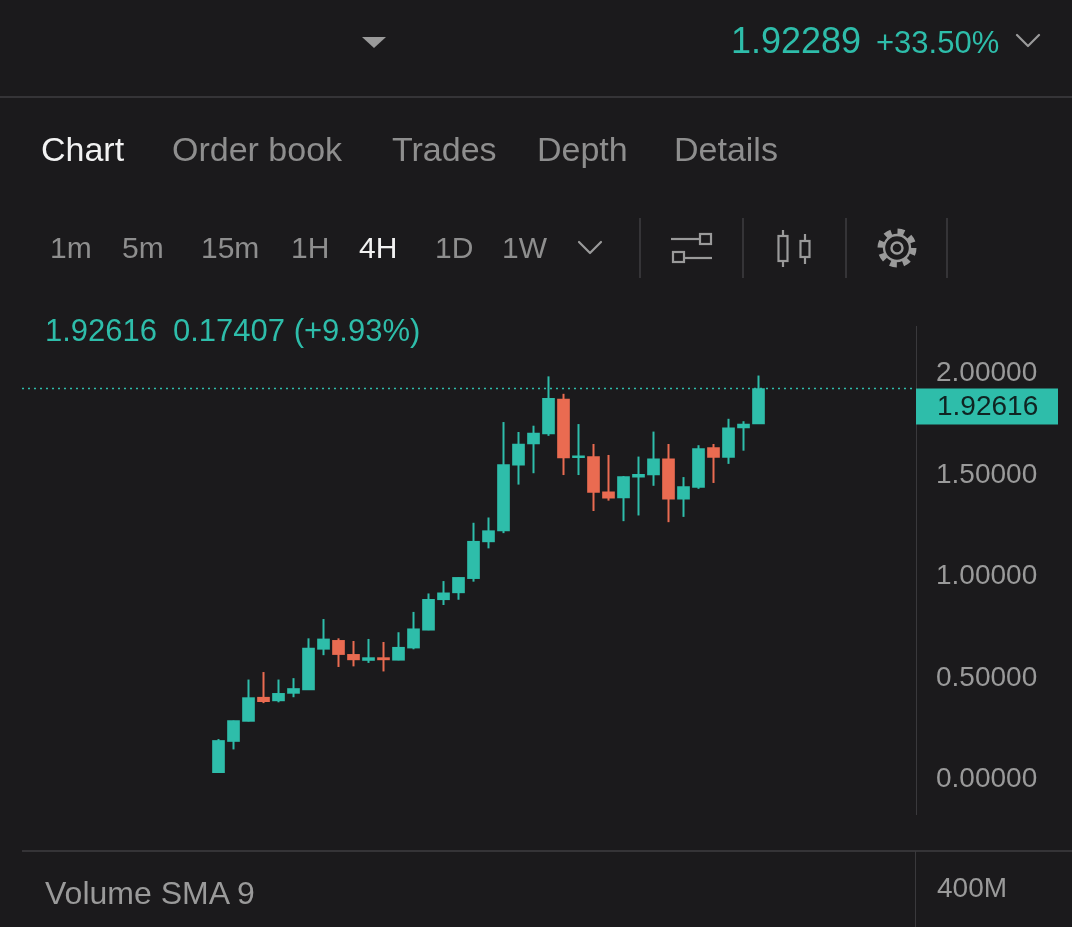 Image resolution: width=1072 pixels, height=927 pixels. What do you see at coordinates (297, 330) in the screenshot?
I see `annotation: 0.17407 (+9.93%)` at bounding box center [297, 330].